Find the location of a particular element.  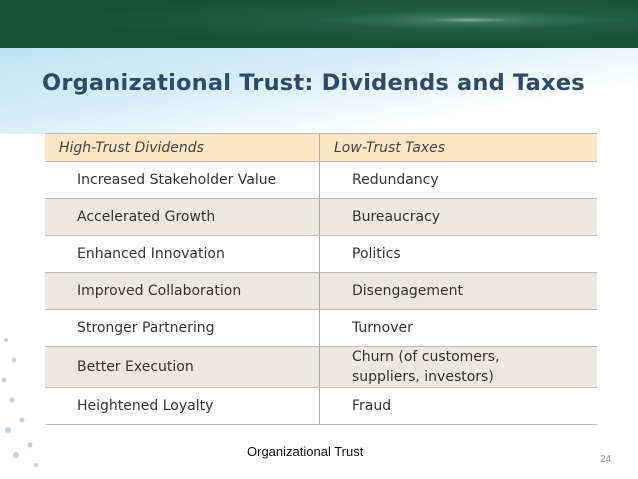

table-cell: Increased Stakeholder Value is located at coordinates (182, 180).